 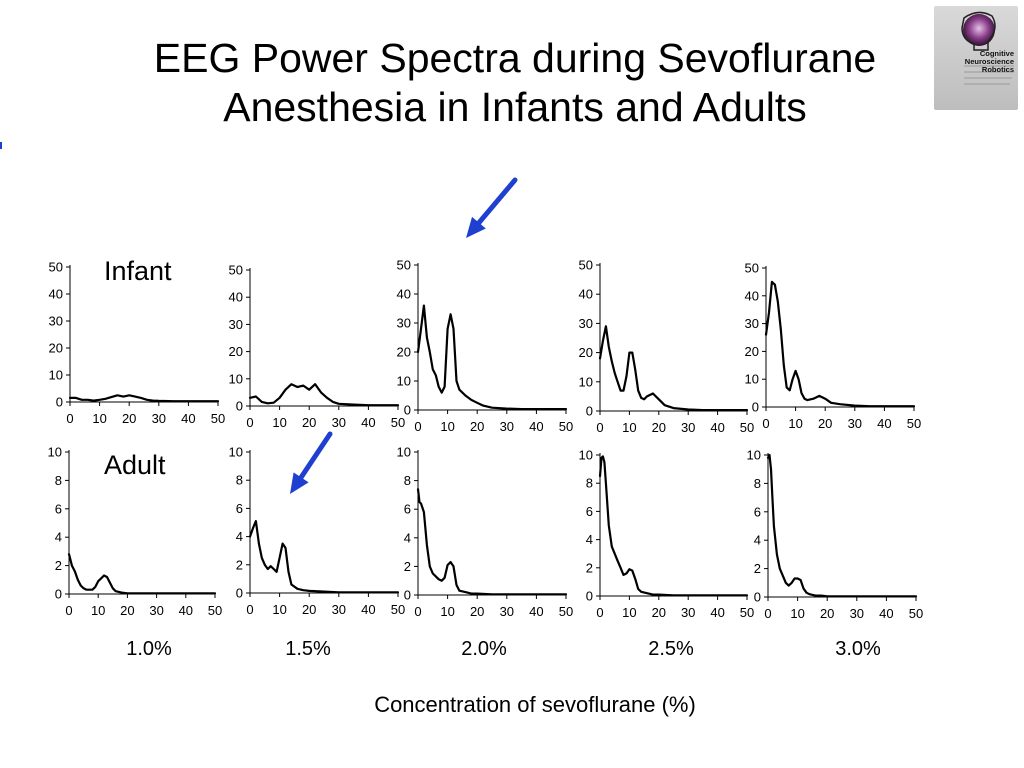 I want to click on panel-4-x-tick-label-3: 30, so click(x=688, y=427).